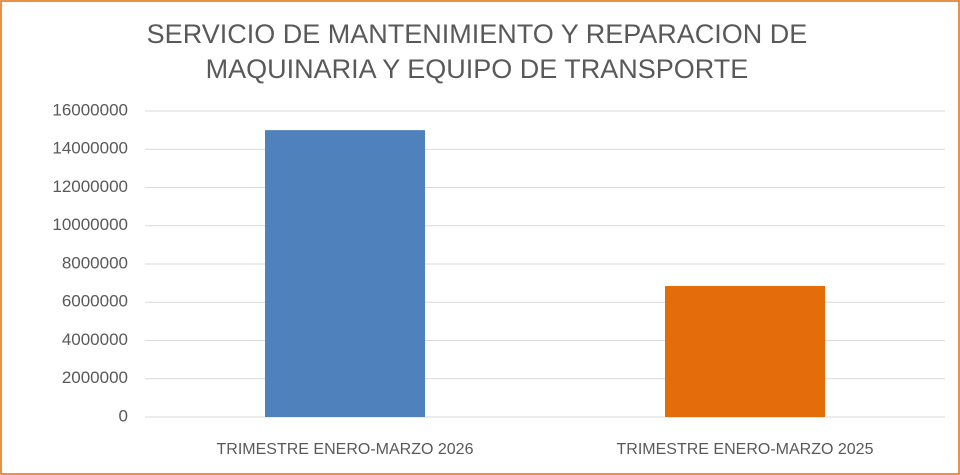  I want to click on y-tick-label: 2000000, so click(95, 377).